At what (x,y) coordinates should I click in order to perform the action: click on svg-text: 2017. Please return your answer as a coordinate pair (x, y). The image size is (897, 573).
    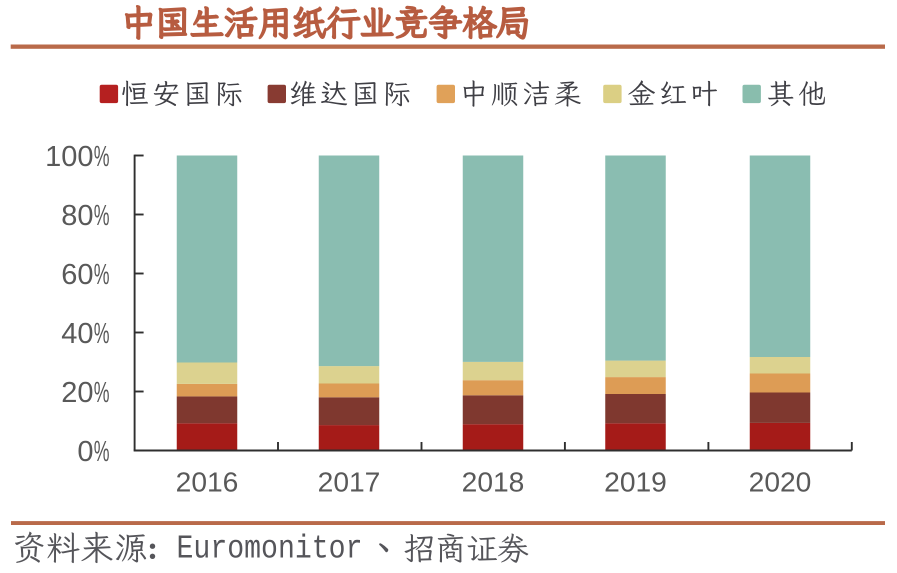
    Looking at the image, I should click on (349, 482).